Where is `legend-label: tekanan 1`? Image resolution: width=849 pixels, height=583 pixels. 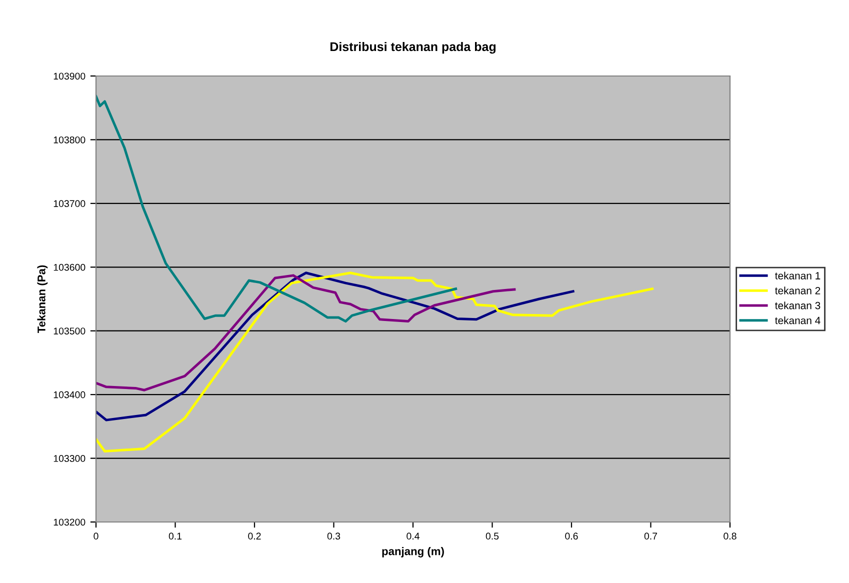 legend-label: tekanan 1 is located at coordinates (797, 276).